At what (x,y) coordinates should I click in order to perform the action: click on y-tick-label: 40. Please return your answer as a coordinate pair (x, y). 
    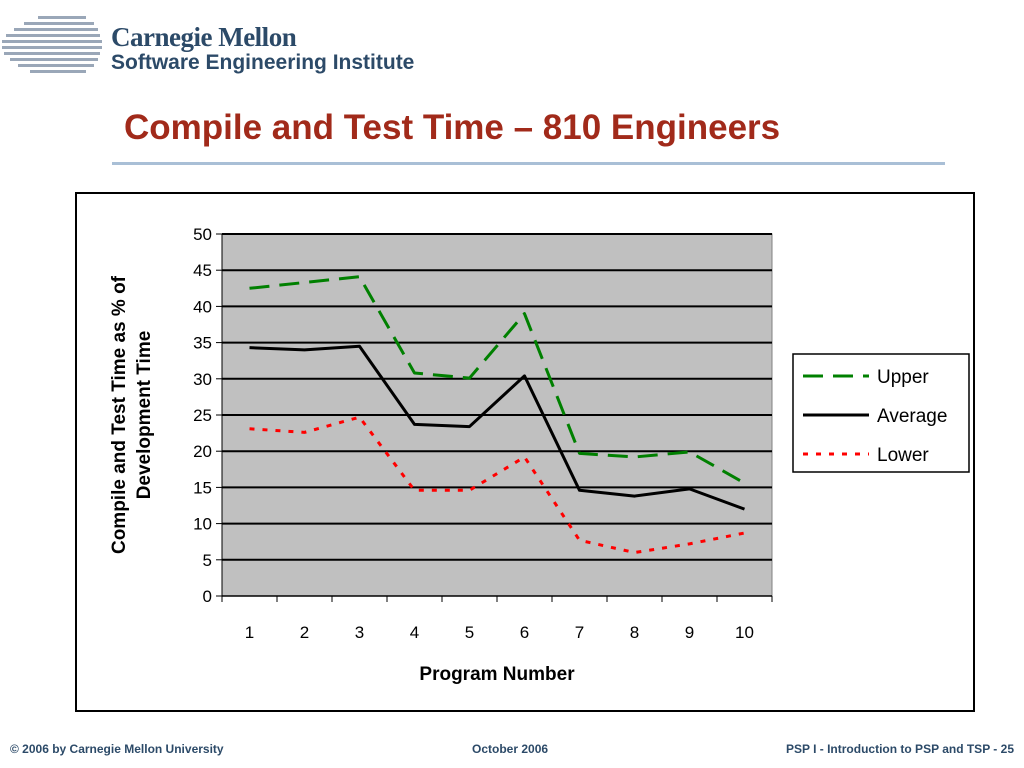
    Looking at the image, I should click on (202, 306).